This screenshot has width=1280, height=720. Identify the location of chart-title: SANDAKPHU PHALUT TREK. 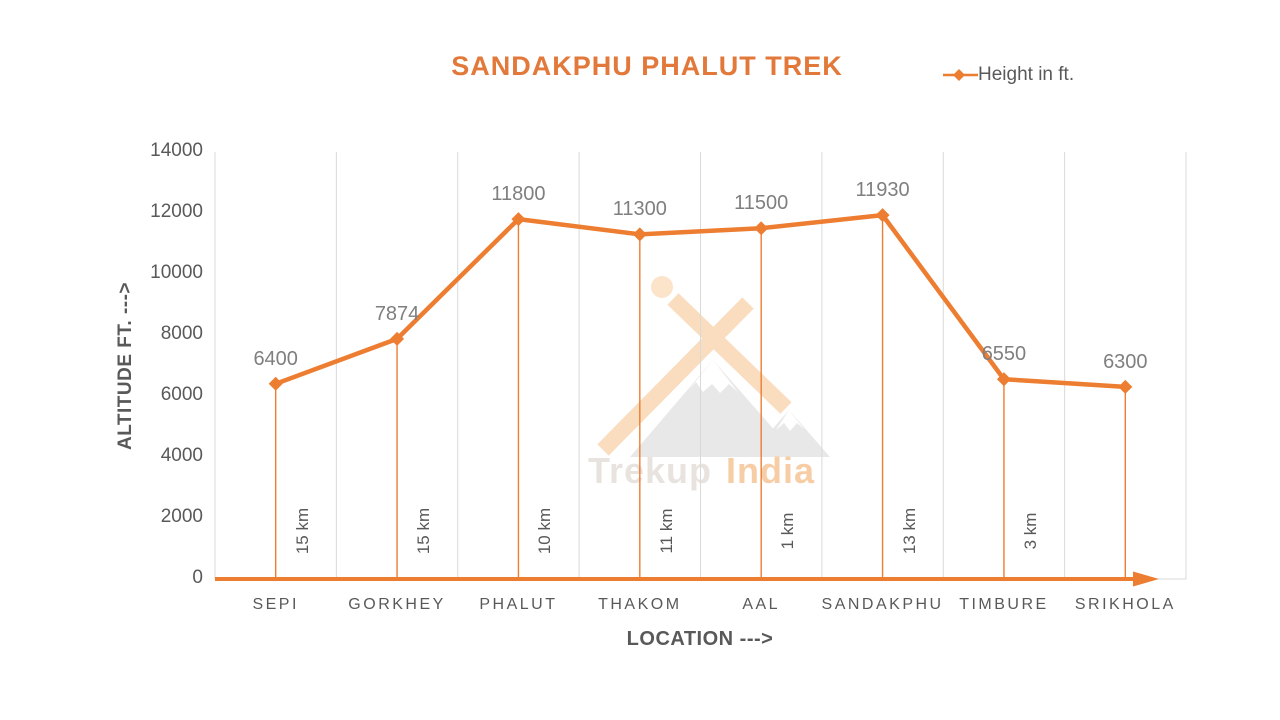
(647, 66).